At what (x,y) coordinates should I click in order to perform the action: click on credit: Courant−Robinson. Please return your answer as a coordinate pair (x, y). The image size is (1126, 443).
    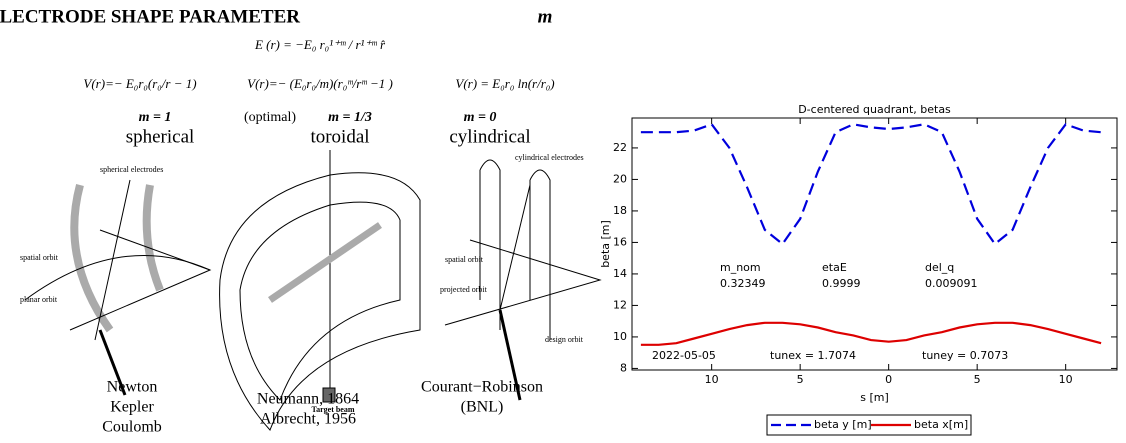
    Looking at the image, I should click on (482, 387).